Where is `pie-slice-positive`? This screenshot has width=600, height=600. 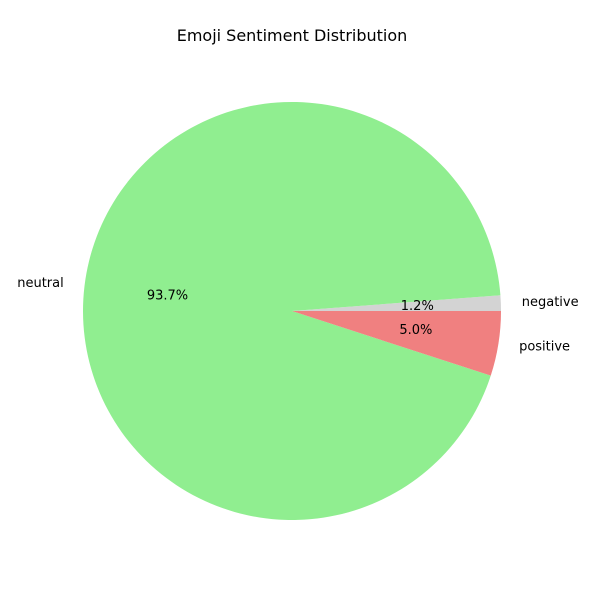 pie-slice-positive is located at coordinates (396, 343).